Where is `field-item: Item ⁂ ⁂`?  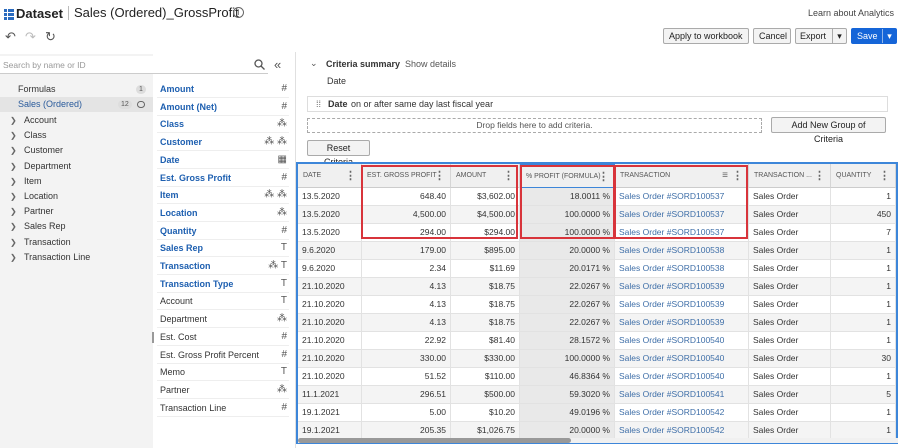 field-item: Item ⁂ ⁂ is located at coordinates (223, 196).